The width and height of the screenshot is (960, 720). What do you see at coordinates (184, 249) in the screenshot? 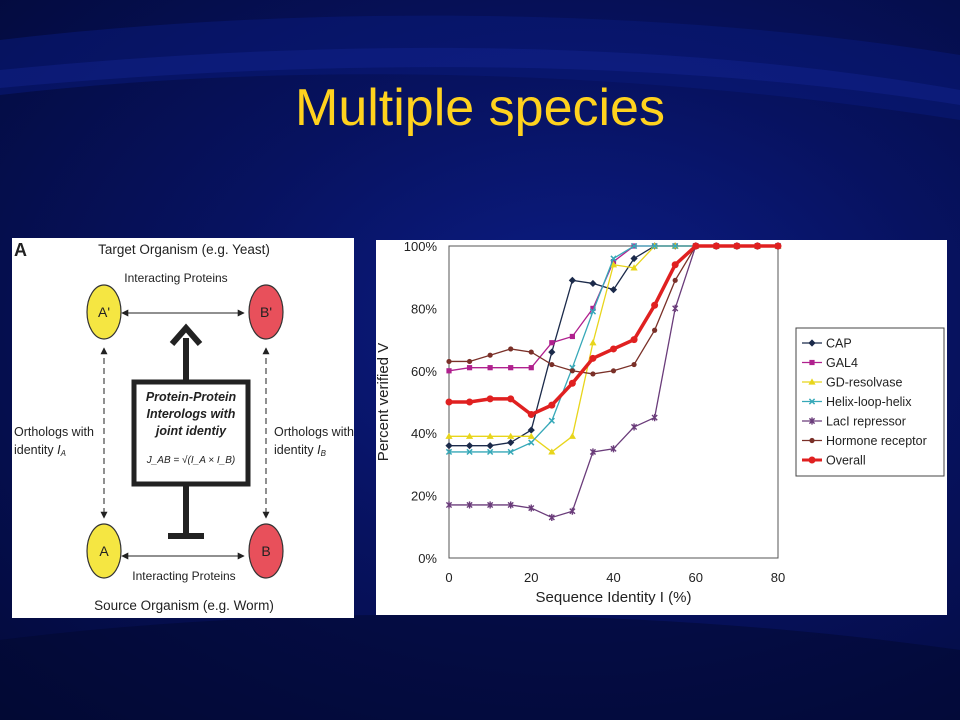
I see `target-organism-label: Target Organism (e.g. Yeast)` at bounding box center [184, 249].